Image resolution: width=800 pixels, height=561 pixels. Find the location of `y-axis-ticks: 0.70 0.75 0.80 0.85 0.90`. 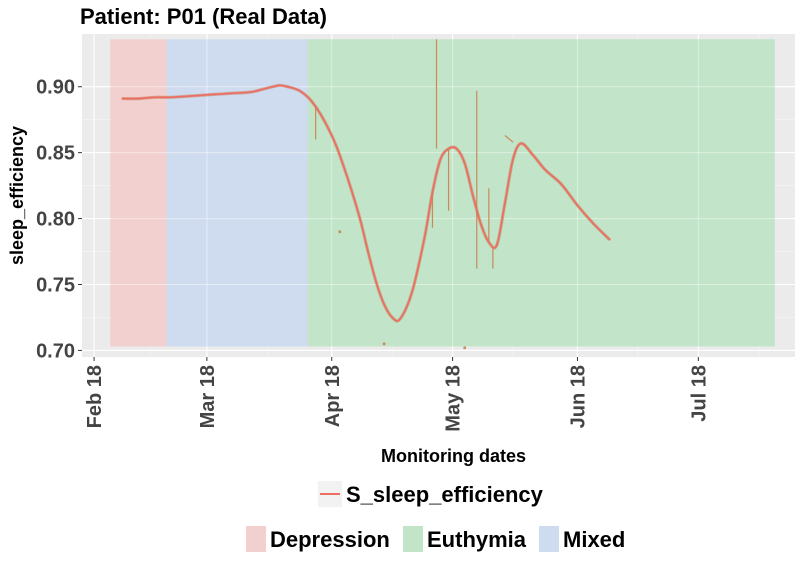

y-axis-ticks: 0.70 0.75 0.80 0.85 0.90 is located at coordinates (59, 219).